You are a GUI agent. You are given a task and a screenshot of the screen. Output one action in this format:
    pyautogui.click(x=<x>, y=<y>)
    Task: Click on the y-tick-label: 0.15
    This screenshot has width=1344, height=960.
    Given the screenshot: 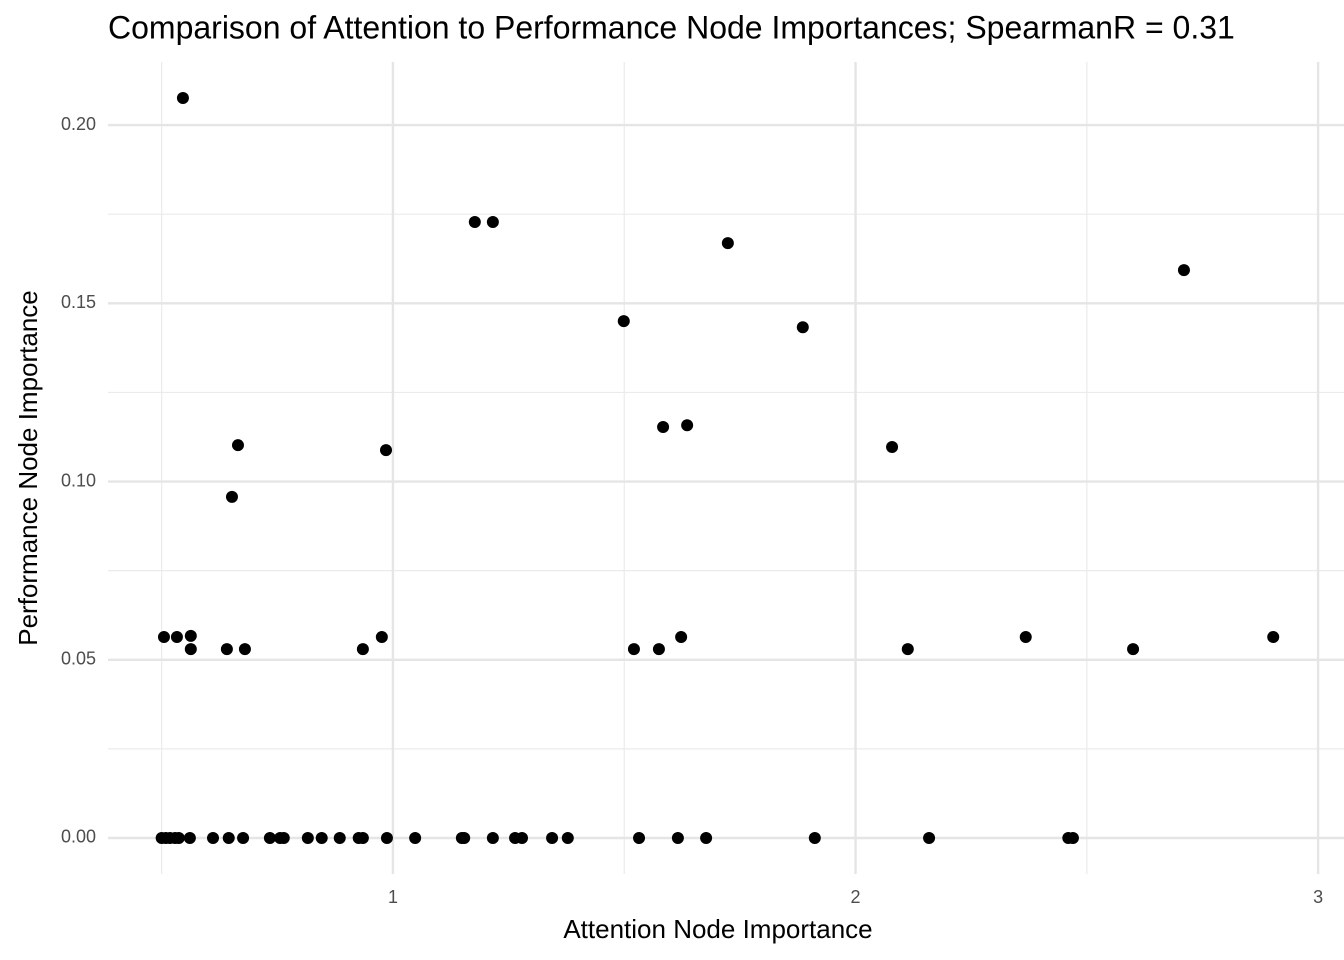 What is the action you would take?
    pyautogui.click(x=78, y=302)
    